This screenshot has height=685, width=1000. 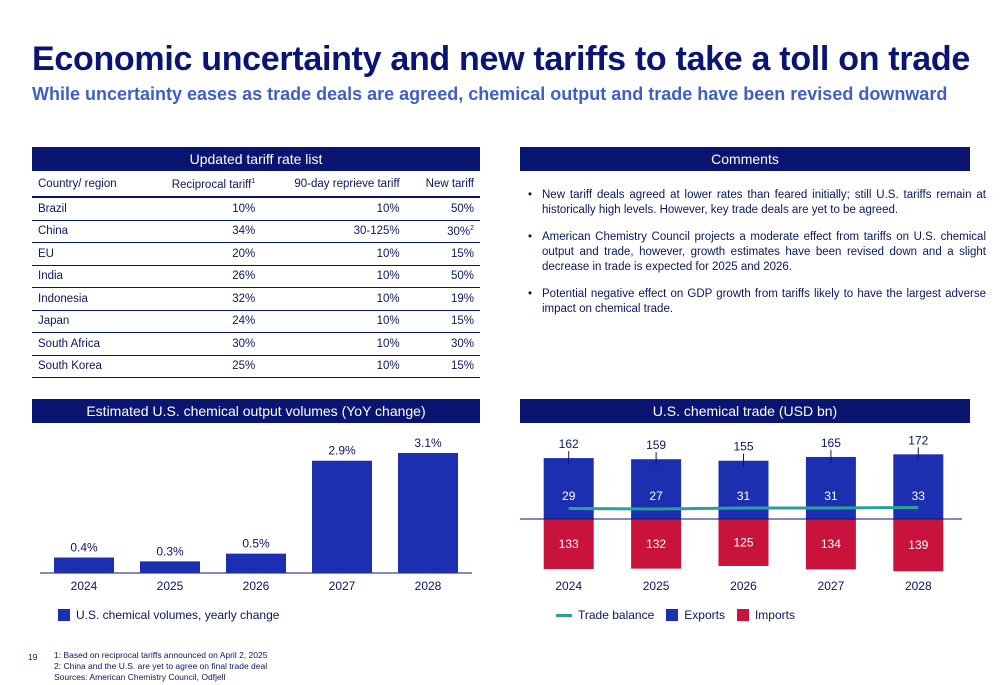 What do you see at coordinates (564, 615) in the screenshot?
I see `legend-swatch-trade-balance` at bounding box center [564, 615].